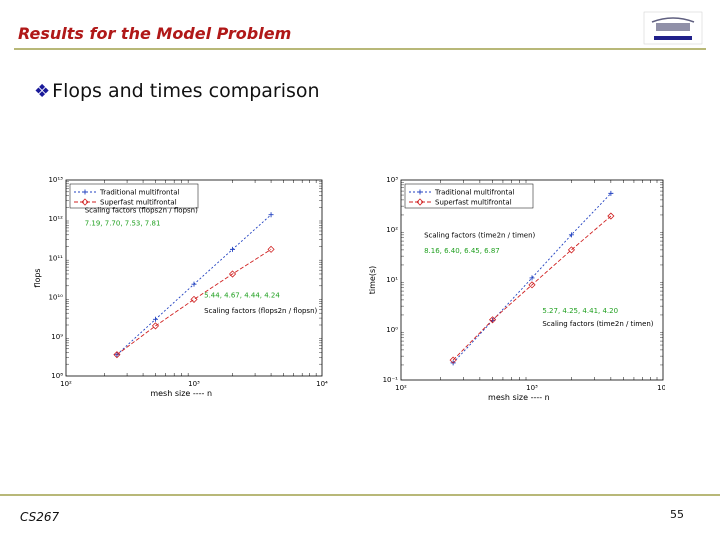 The width and height of the screenshot is (720, 540). I want to click on chart-annotation: 7.19, 7.70, 7.53, 7.81, so click(123, 223).